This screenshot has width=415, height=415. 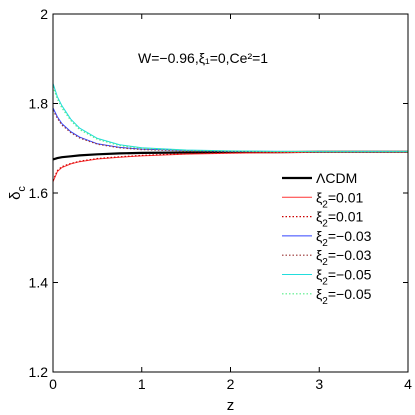 What do you see at coordinates (231, 405) in the screenshot?
I see `x-axis-label: z` at bounding box center [231, 405].